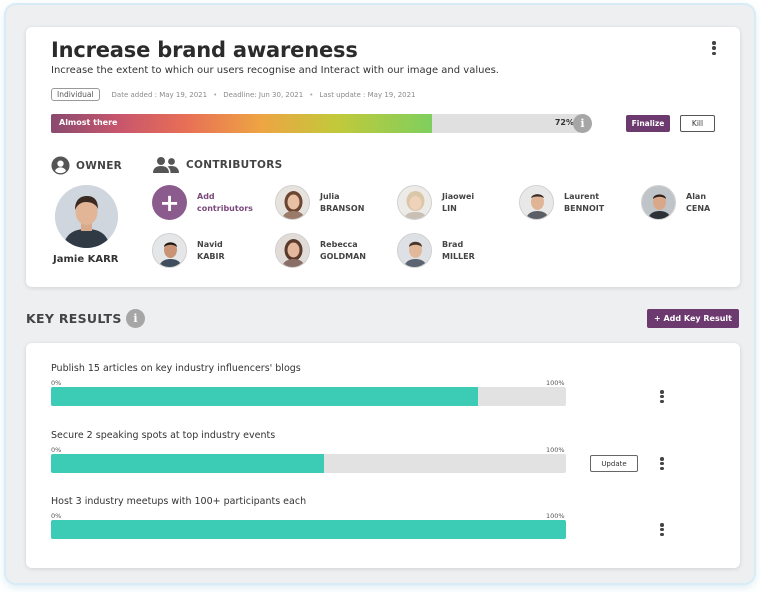 The width and height of the screenshot is (760, 592). I want to click on progress-percent: 72%, so click(564, 122).